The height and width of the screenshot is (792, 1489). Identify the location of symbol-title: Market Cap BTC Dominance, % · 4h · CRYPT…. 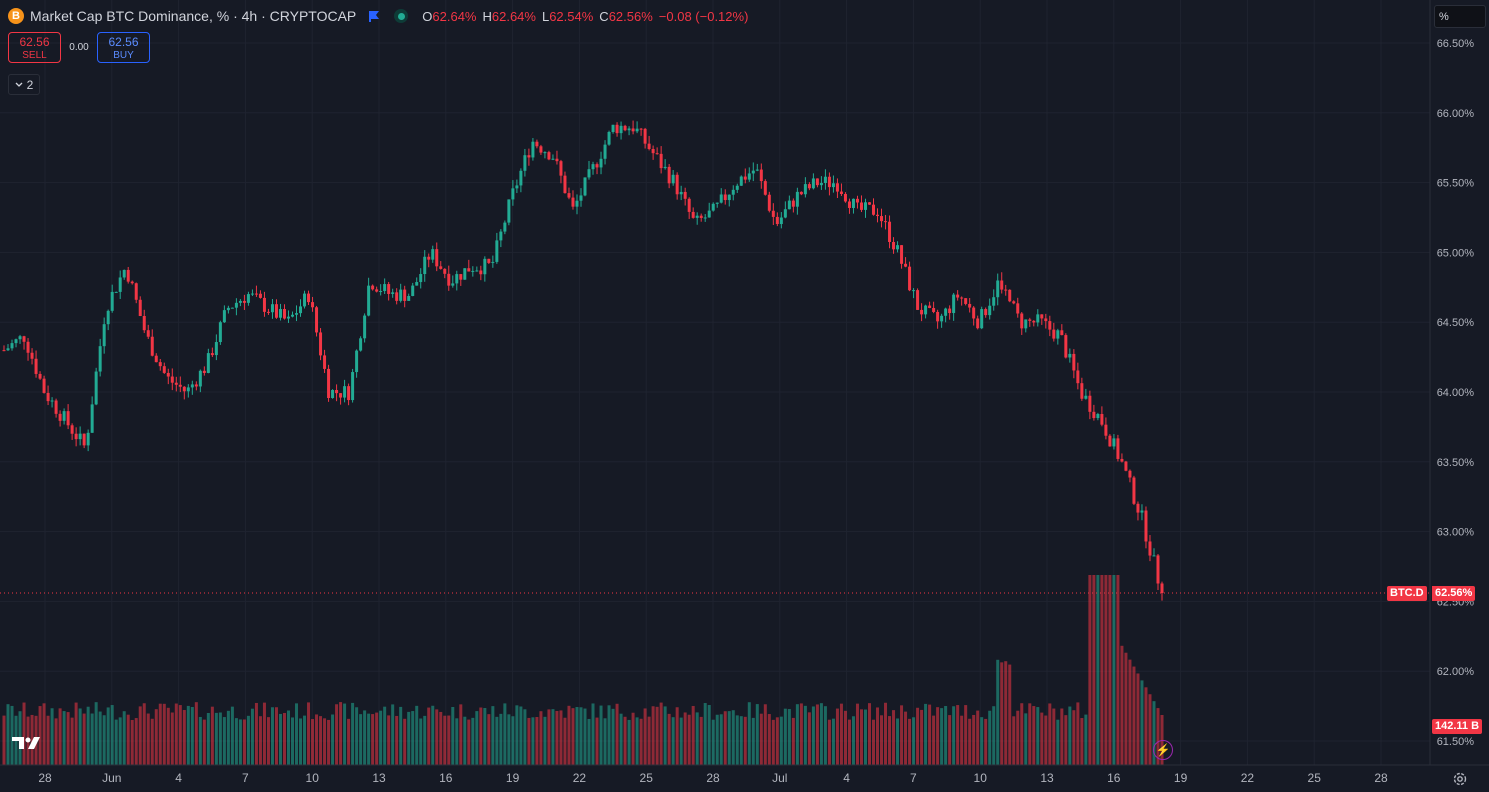
(193, 16).